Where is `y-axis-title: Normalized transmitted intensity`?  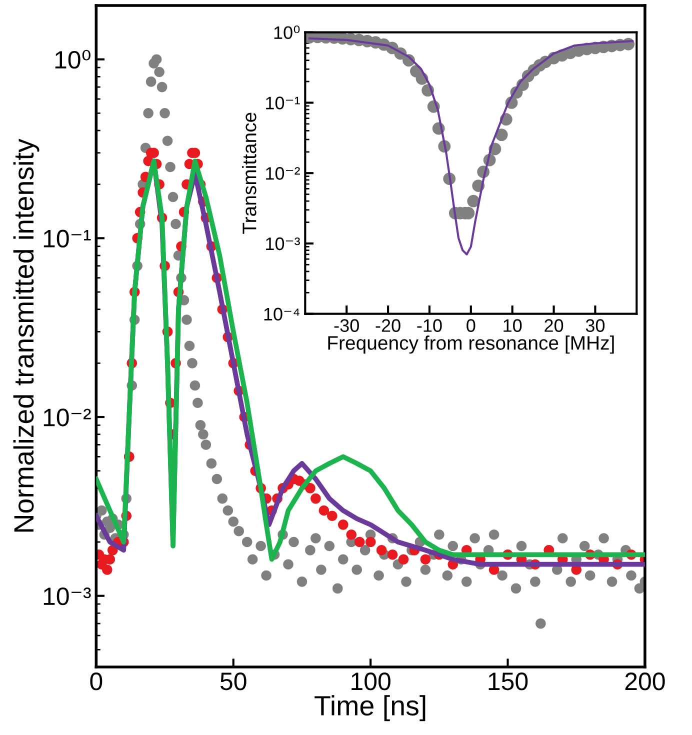 y-axis-title: Normalized transmitted intensity is located at coordinates (26, 335).